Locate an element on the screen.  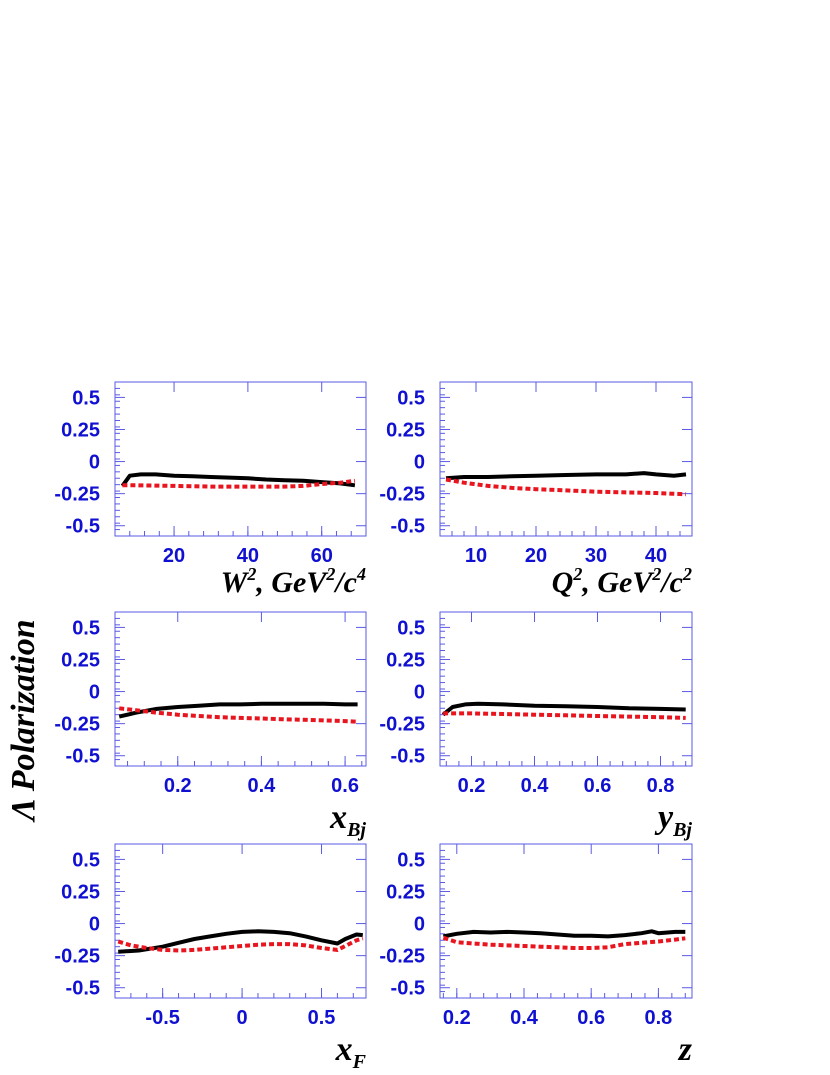
x-axis-title-xf: xF is located at coordinates (351, 1052).